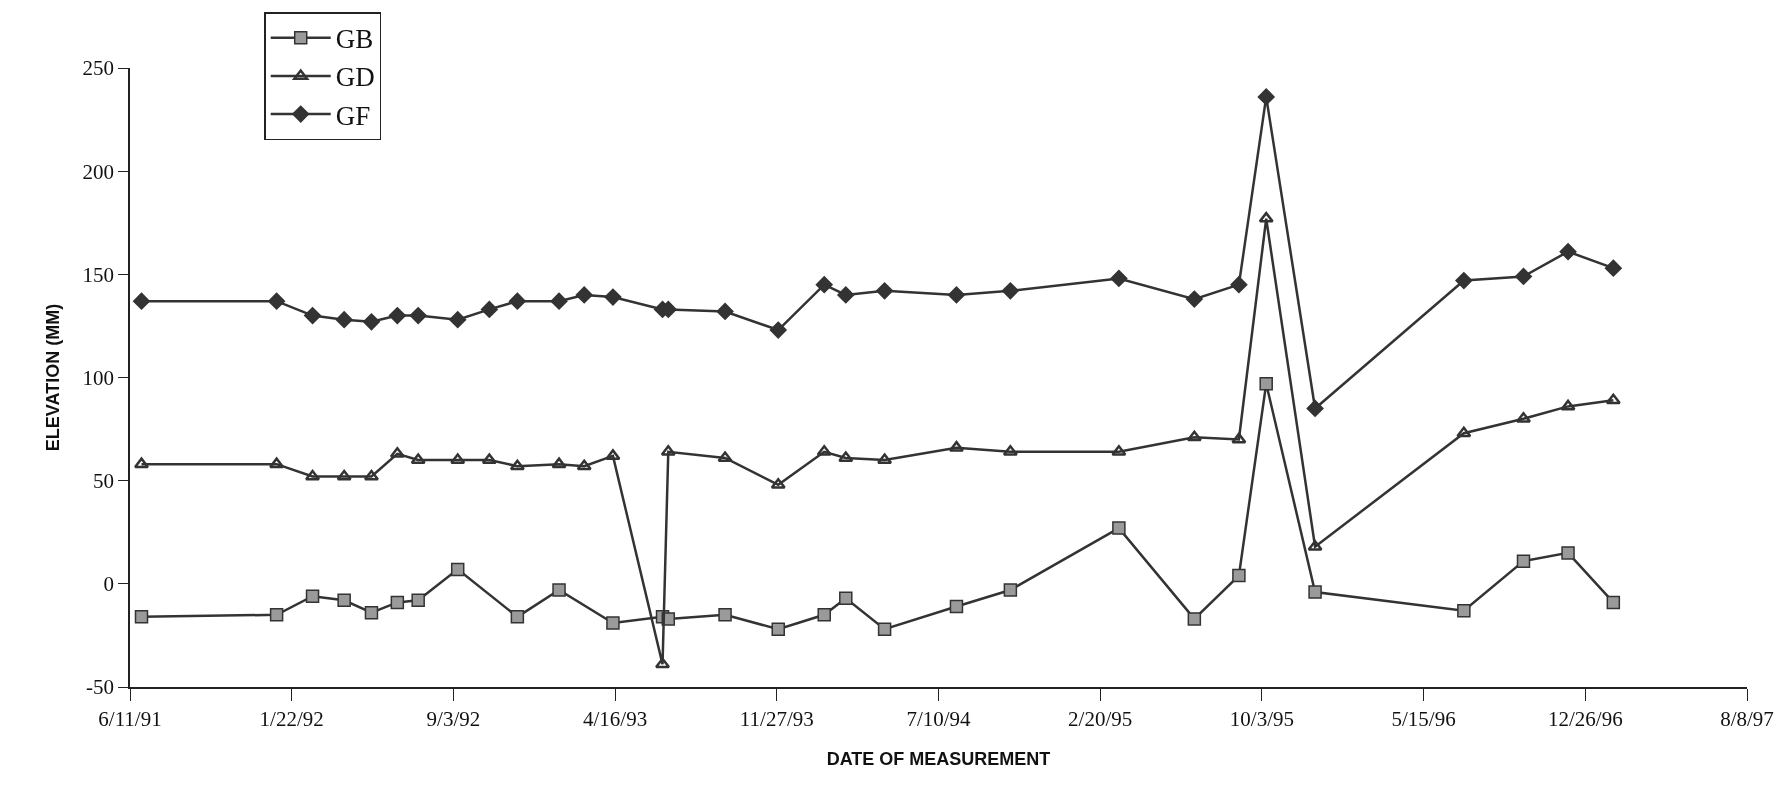  Describe the element at coordinates (100, 687) in the screenshot. I see `y-tick-label: -50` at that location.